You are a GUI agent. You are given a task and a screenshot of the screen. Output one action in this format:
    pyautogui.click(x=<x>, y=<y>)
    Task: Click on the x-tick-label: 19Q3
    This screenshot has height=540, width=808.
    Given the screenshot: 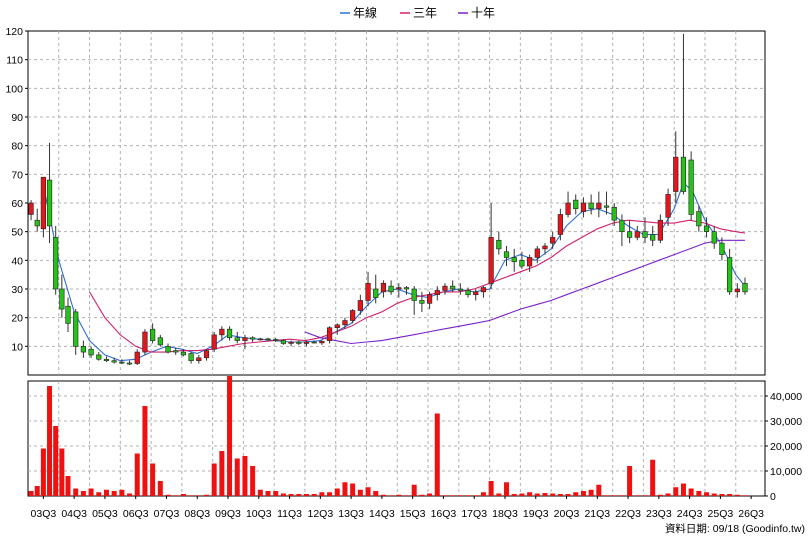 What is the action you would take?
    pyautogui.click(x=536, y=514)
    